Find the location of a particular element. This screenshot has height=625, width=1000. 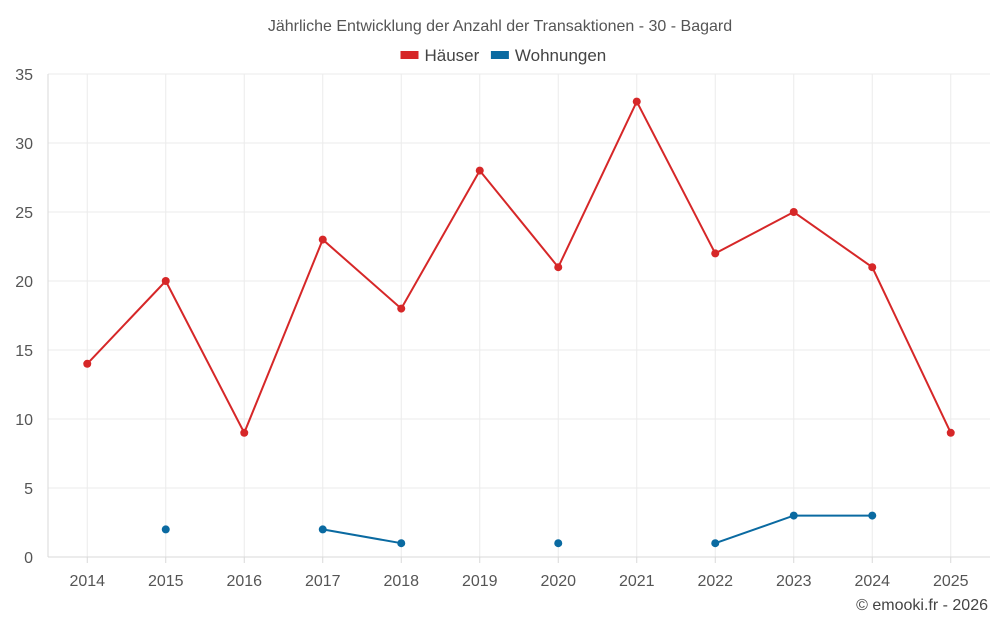

y-tick-label: 35 is located at coordinates (24, 75).